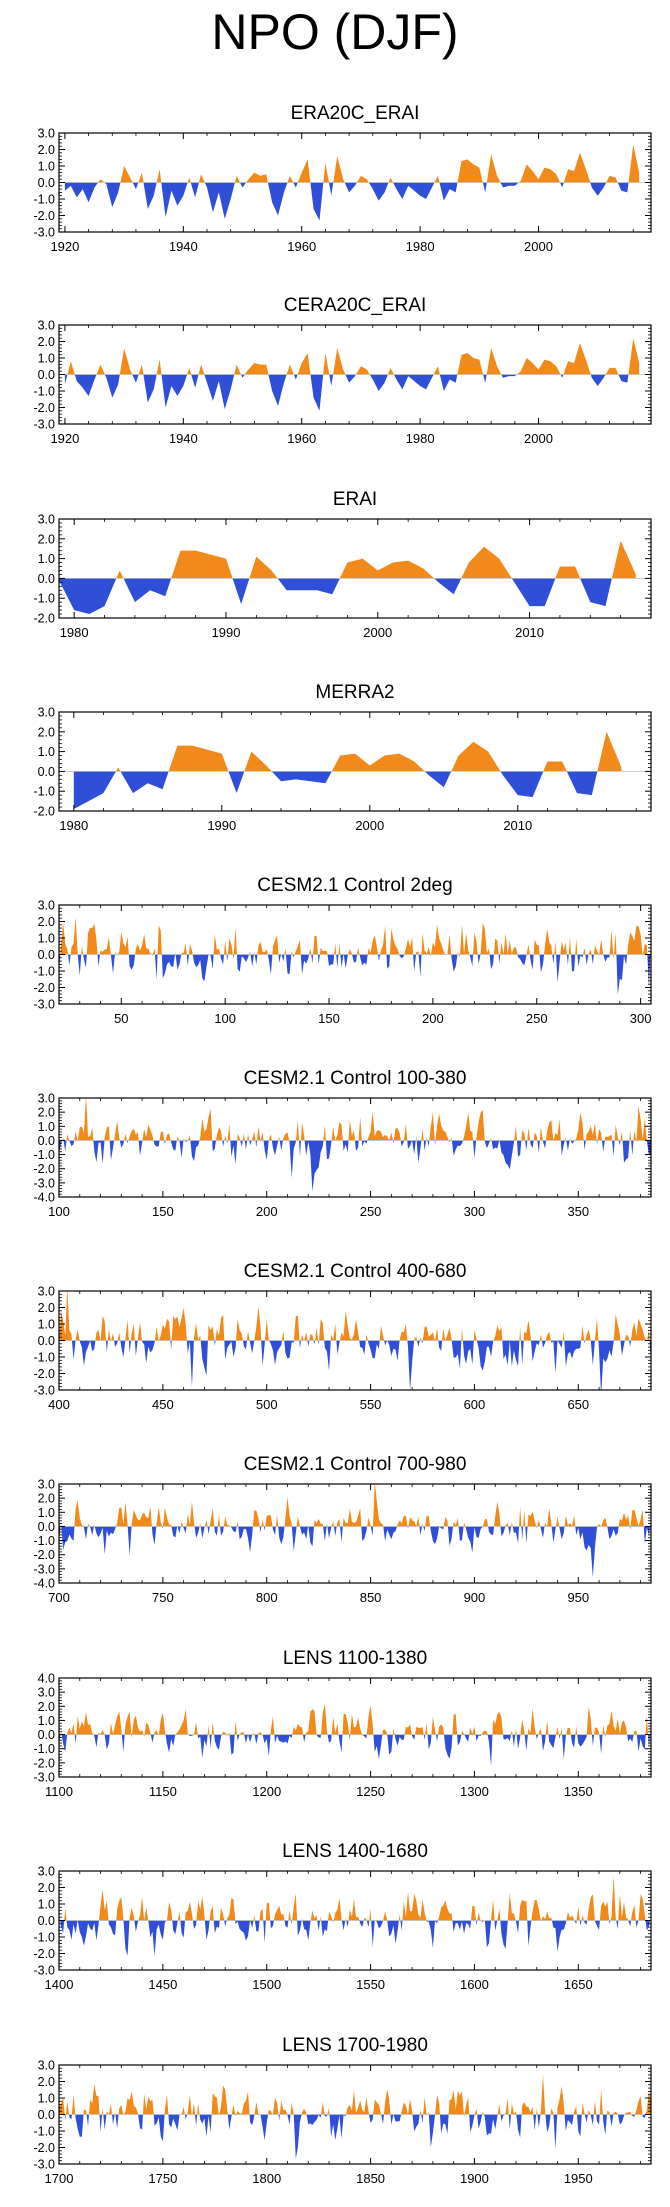 The image size is (670, 2207). What do you see at coordinates (355, 1271) in the screenshot?
I see `chart-title: CESM2.1 Control 400-680` at bounding box center [355, 1271].